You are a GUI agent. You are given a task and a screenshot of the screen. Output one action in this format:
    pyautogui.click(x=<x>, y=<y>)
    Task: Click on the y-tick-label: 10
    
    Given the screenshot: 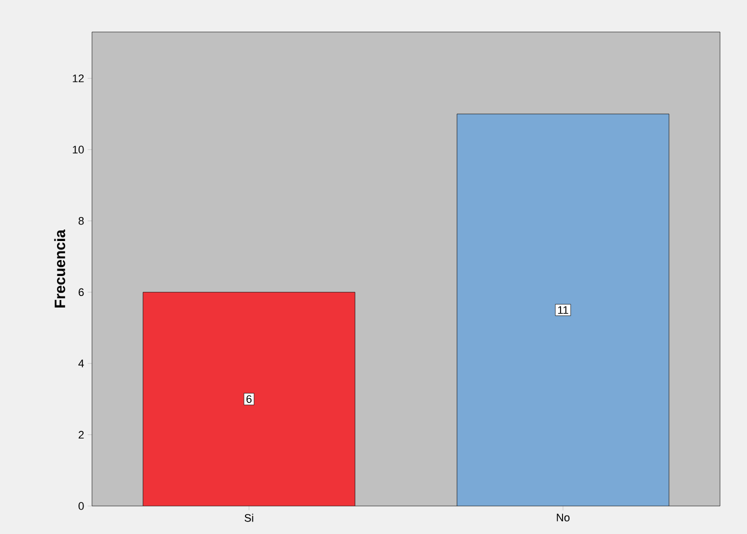 What is the action you would take?
    pyautogui.click(x=78, y=150)
    